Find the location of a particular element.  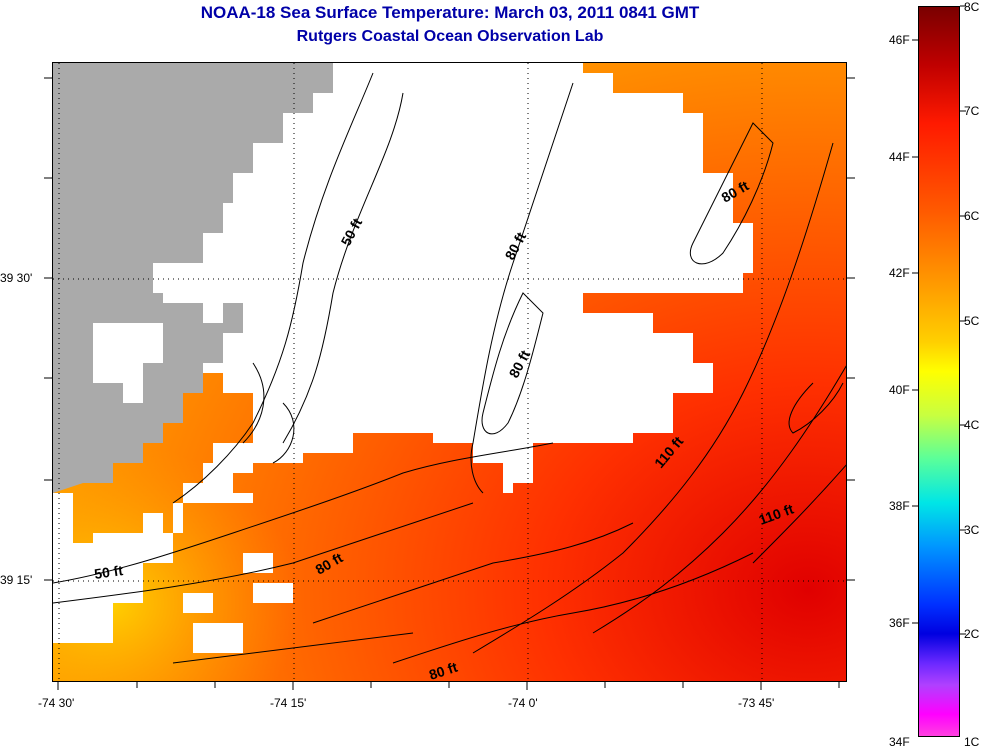

colorbar-c-label: 5C is located at coordinates (972, 321).